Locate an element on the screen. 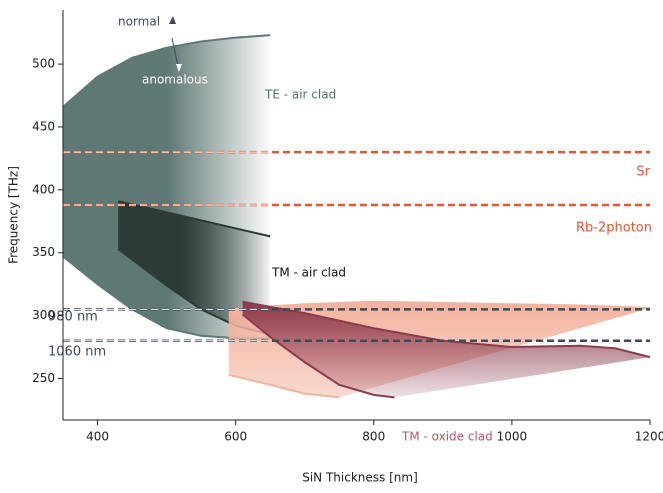 This screenshot has height=493, width=663. reference-label: 1060 nm is located at coordinates (77, 352).